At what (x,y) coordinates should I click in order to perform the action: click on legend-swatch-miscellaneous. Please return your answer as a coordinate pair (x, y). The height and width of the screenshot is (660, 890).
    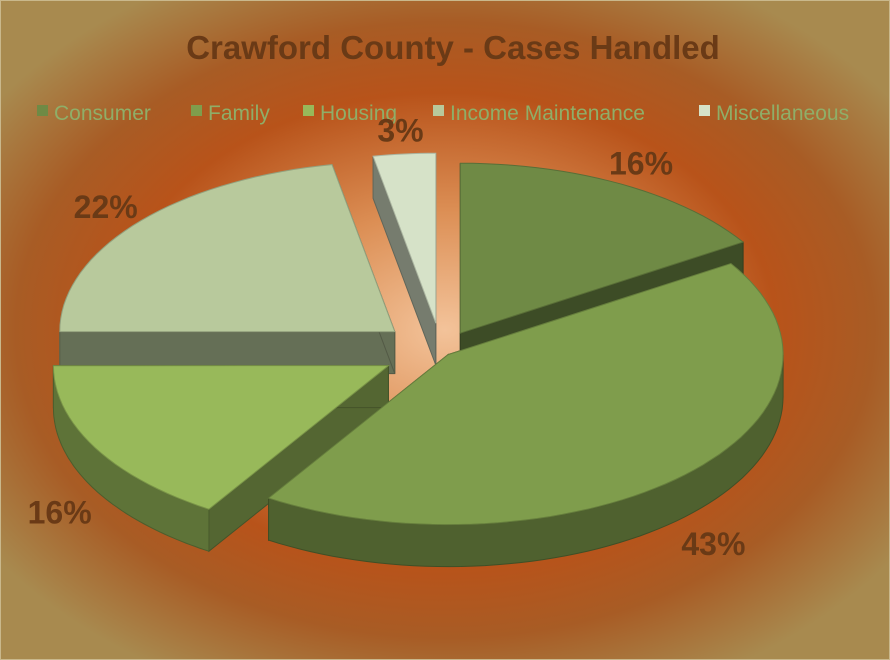
    Looking at the image, I should click on (704, 110).